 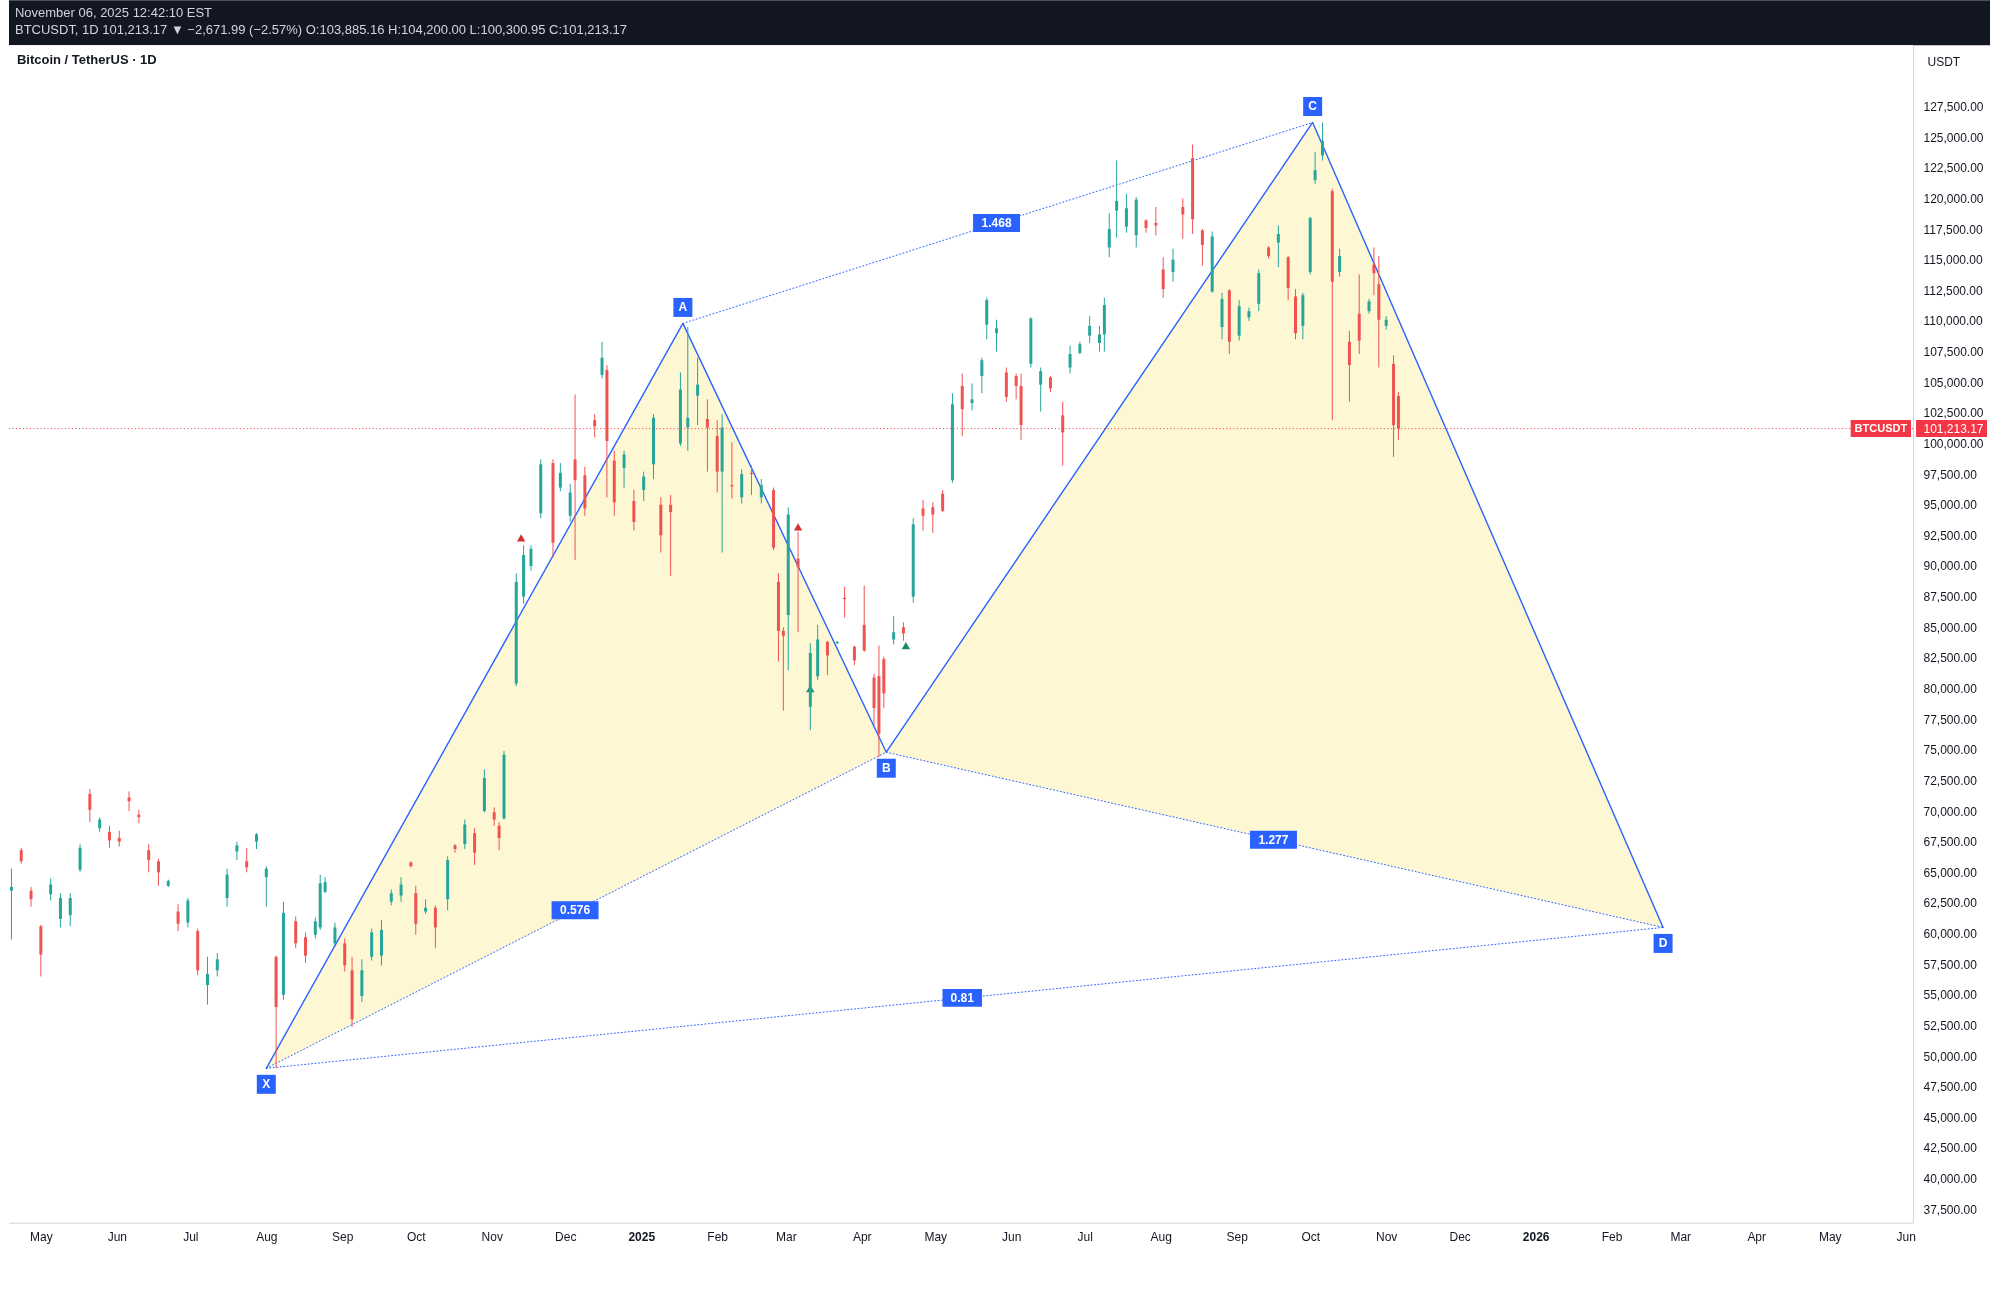 What do you see at coordinates (1950, 964) in the screenshot?
I see `y-tick-label: 57,500.00` at bounding box center [1950, 964].